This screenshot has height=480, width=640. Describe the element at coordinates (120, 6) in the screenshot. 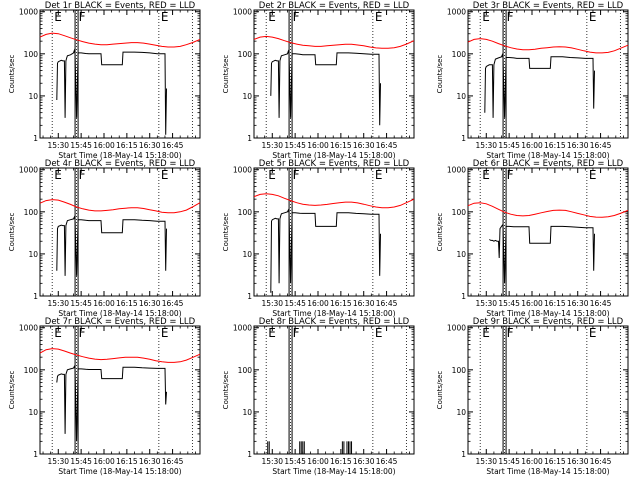

I see `chart-title: Det 1r BLACK = Events, RED = LLD` at that location.